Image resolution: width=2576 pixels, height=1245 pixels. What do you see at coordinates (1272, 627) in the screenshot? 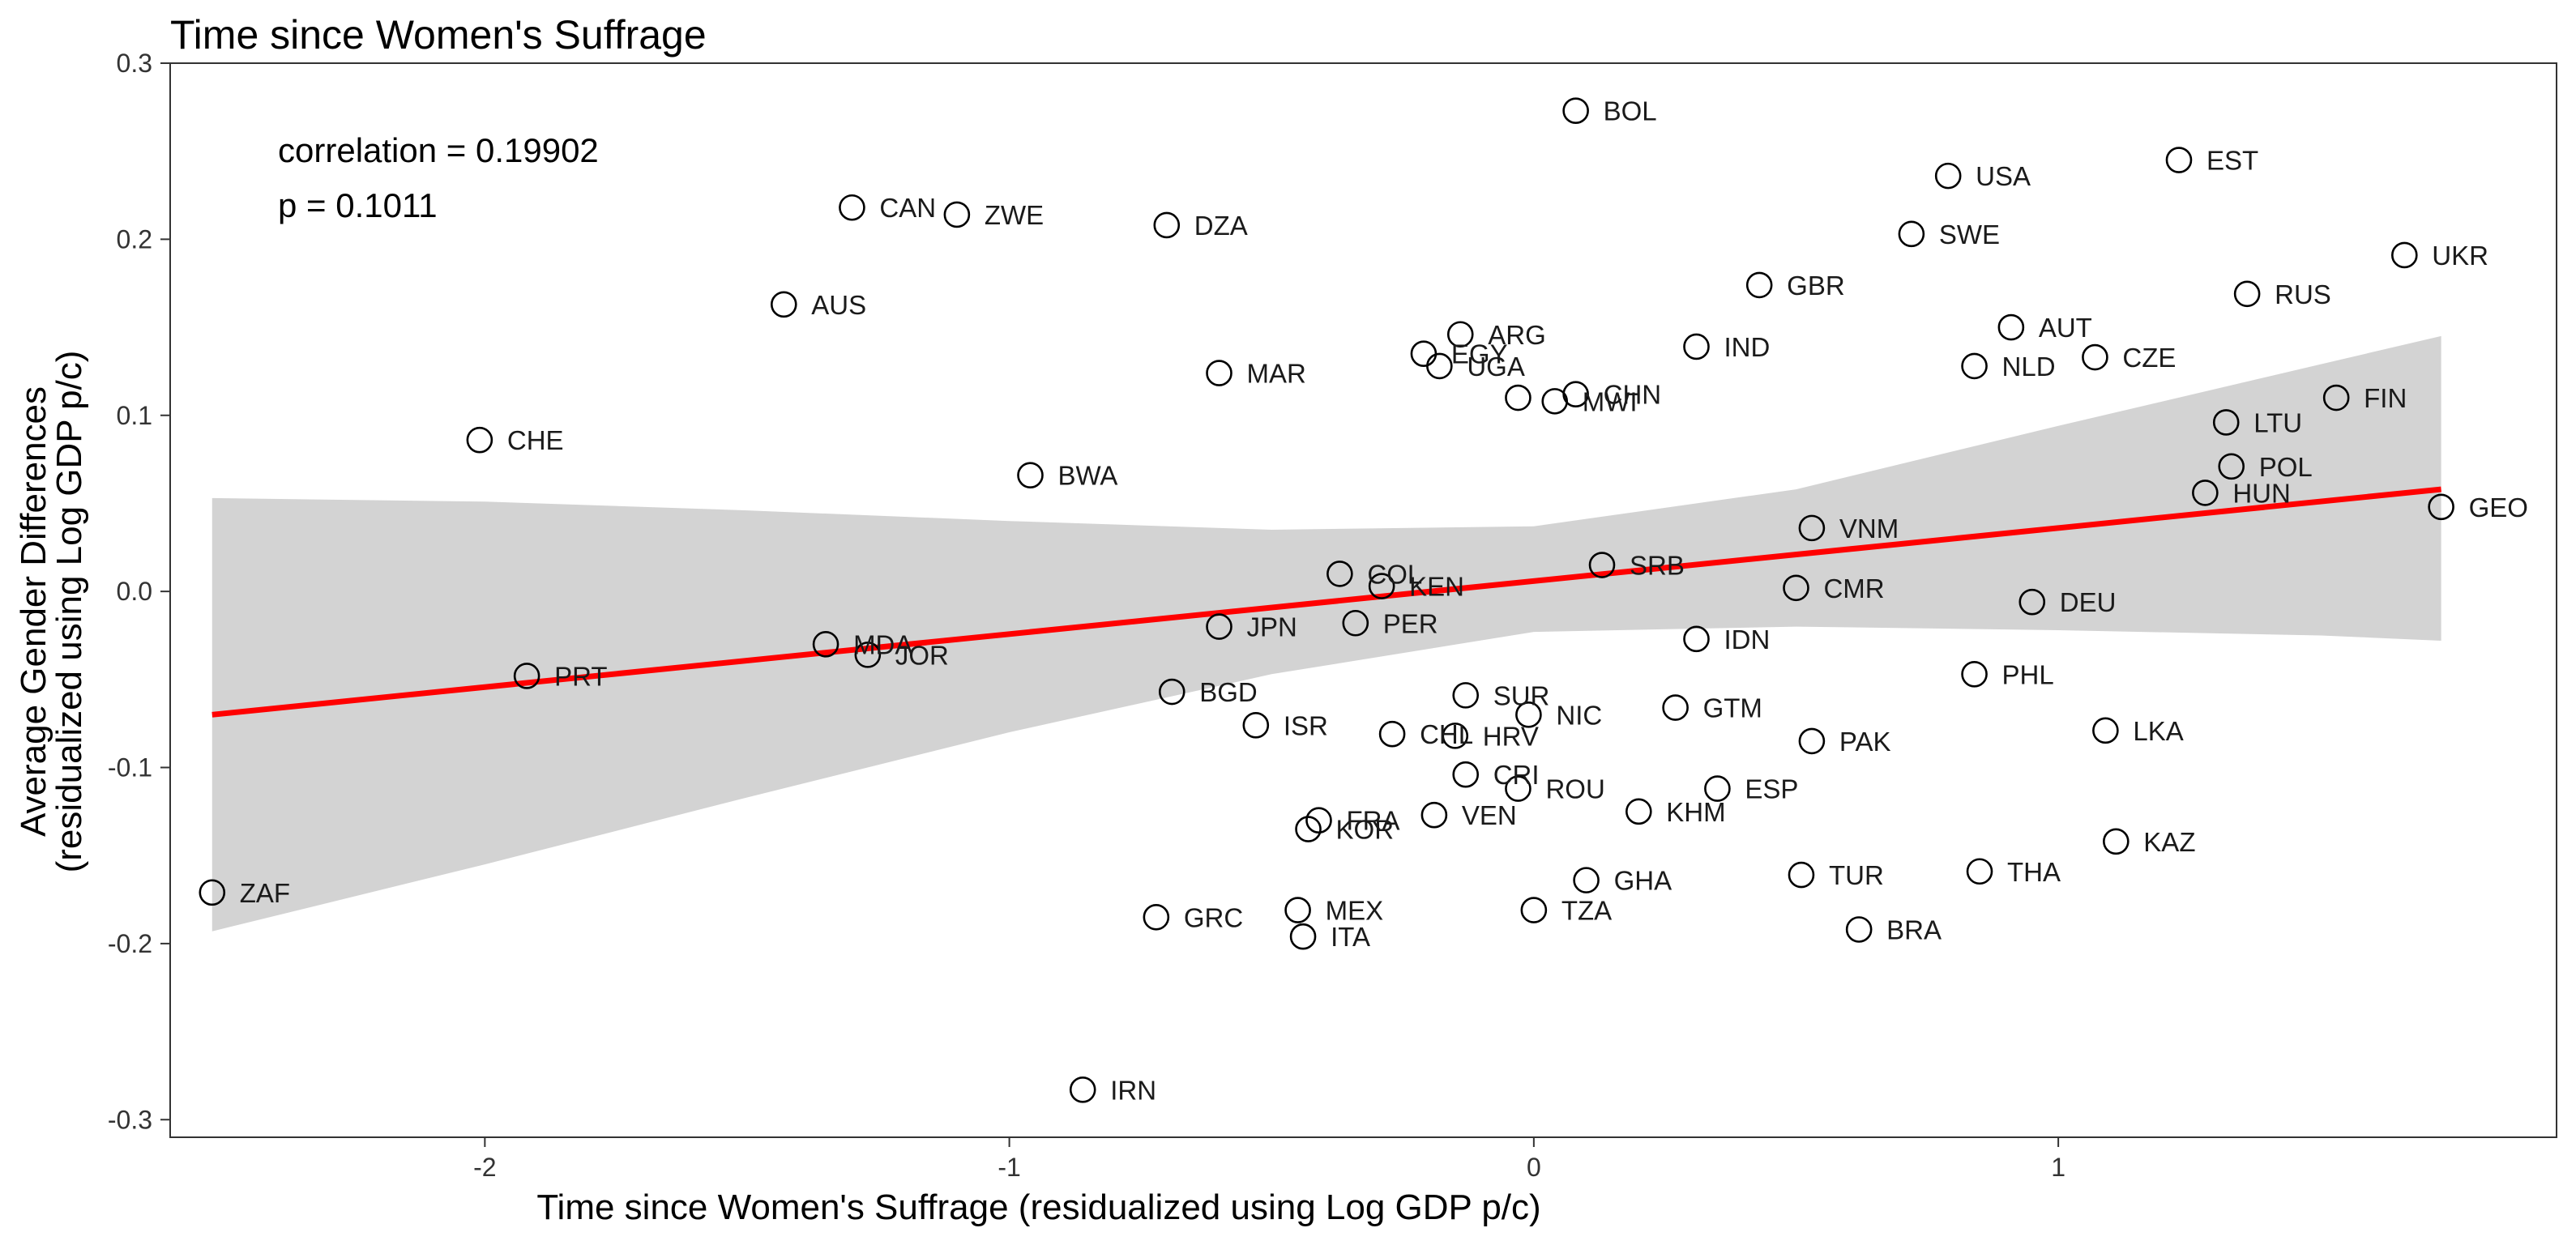
I see `point-label: JPN` at bounding box center [1272, 627].